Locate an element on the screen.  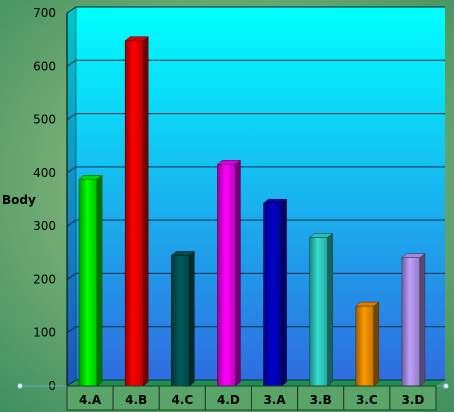
x-tick-label: 4.C is located at coordinates (182, 400).